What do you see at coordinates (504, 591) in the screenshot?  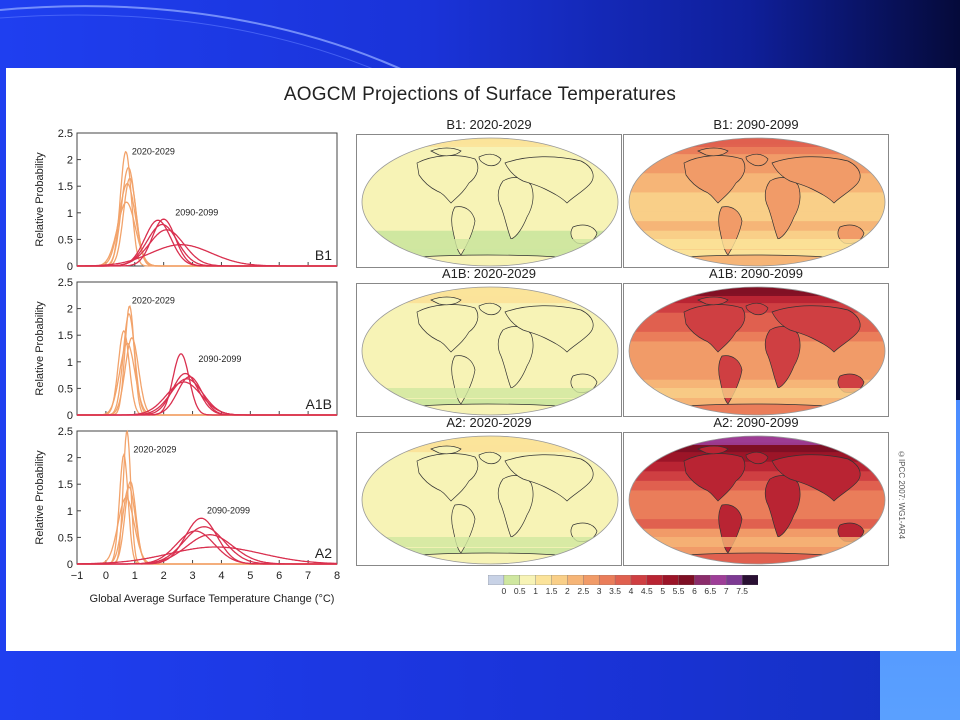 I see `colorbar-label: 0` at bounding box center [504, 591].